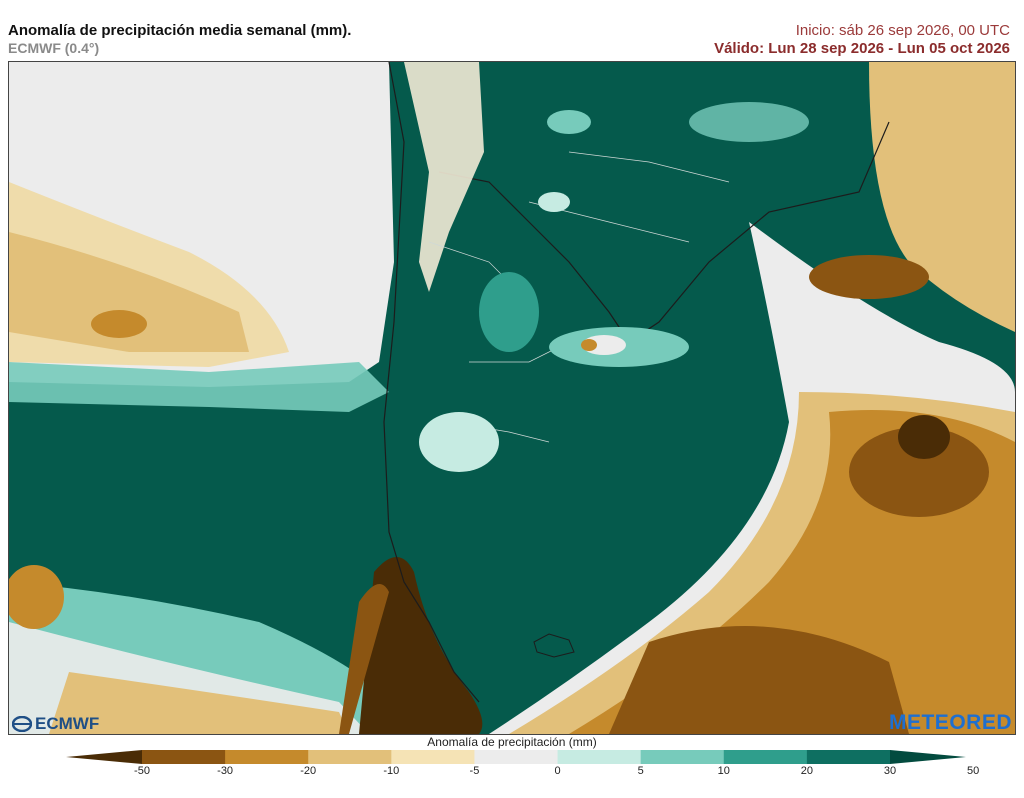 This screenshot has width=1024, height=798. I want to click on colorbar-extend-high, so click(928, 757).